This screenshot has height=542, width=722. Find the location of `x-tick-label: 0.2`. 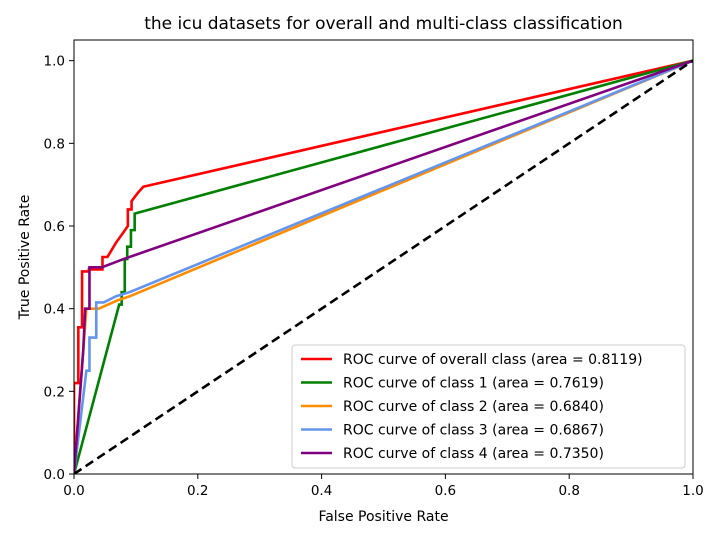

x-tick-label: 0.2 is located at coordinates (197, 491).